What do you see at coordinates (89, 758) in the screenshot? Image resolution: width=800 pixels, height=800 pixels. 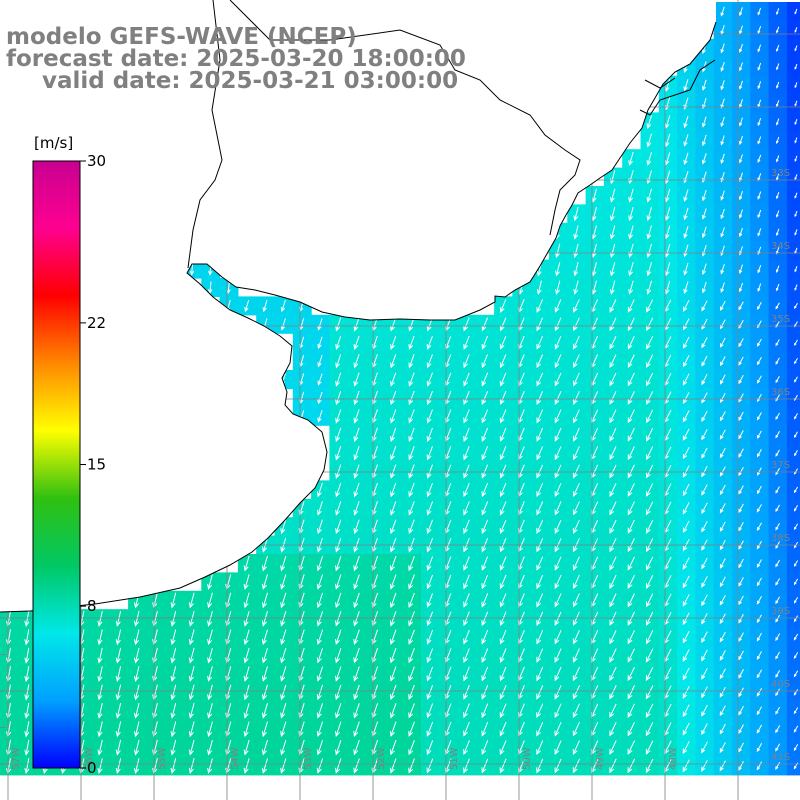 I see `lon-label: 56W` at bounding box center [89, 758].